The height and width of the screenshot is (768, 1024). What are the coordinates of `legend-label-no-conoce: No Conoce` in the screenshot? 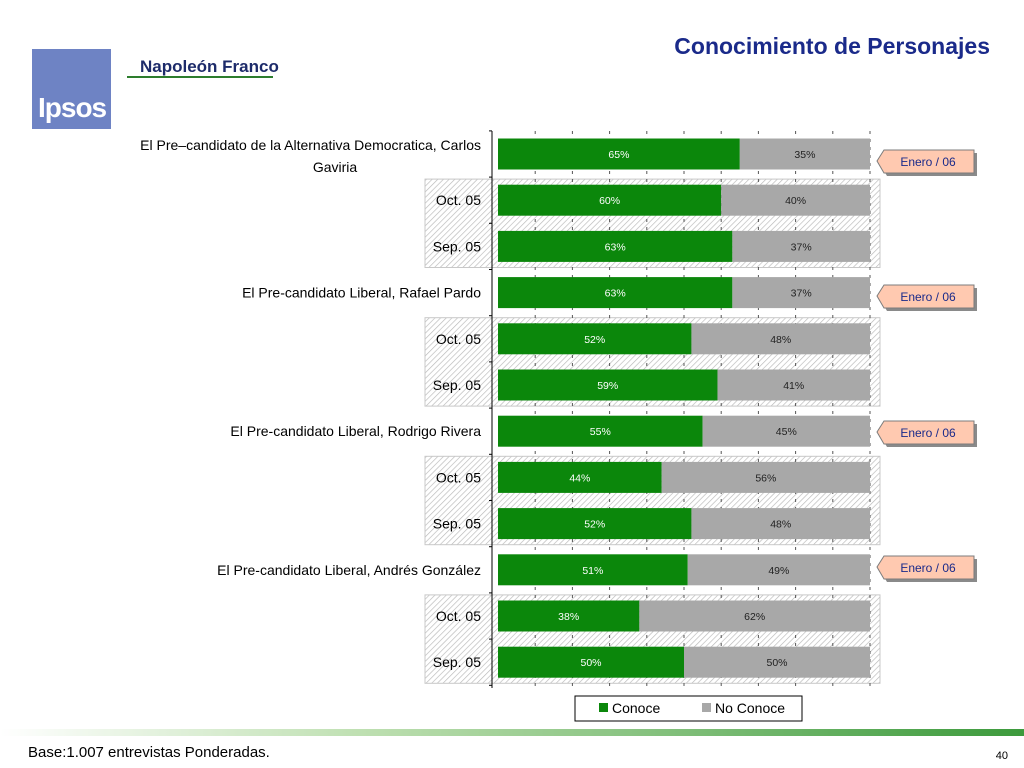 It's located at (750, 708).